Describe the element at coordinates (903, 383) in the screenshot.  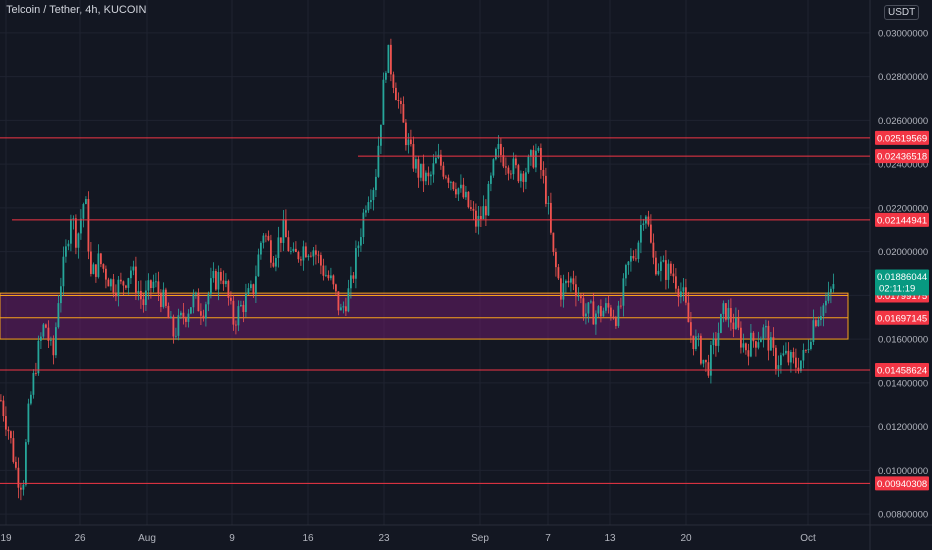
I see `y-tick-label: 0.01400000` at that location.